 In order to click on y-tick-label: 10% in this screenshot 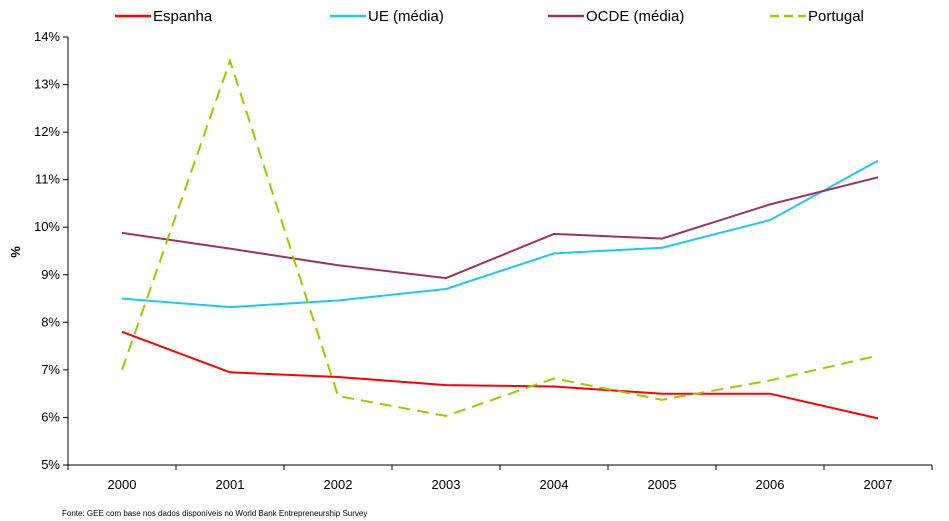, I will do `click(47, 226)`.